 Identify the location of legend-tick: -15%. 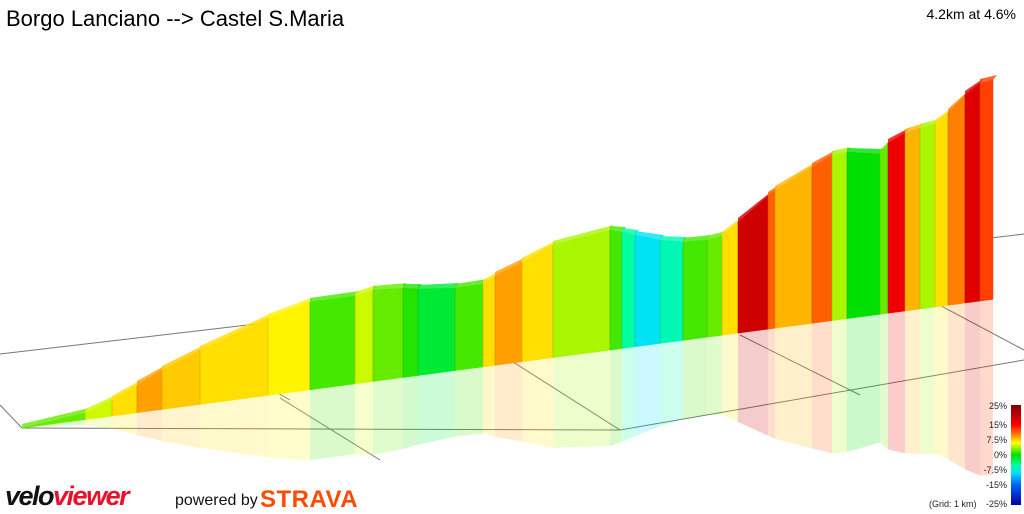
(996, 485).